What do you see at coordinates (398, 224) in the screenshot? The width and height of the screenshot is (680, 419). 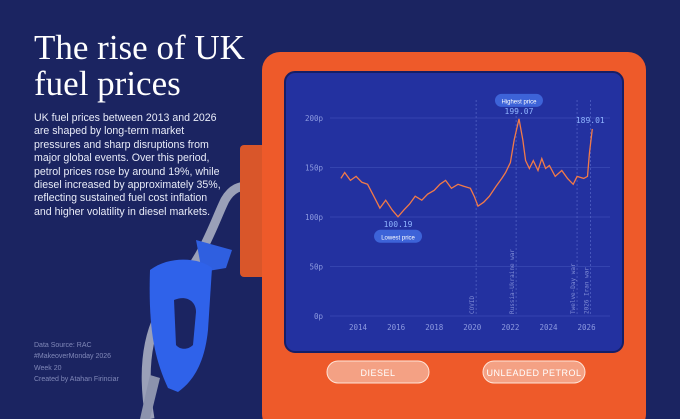 I see `value-label: 100.19` at bounding box center [398, 224].